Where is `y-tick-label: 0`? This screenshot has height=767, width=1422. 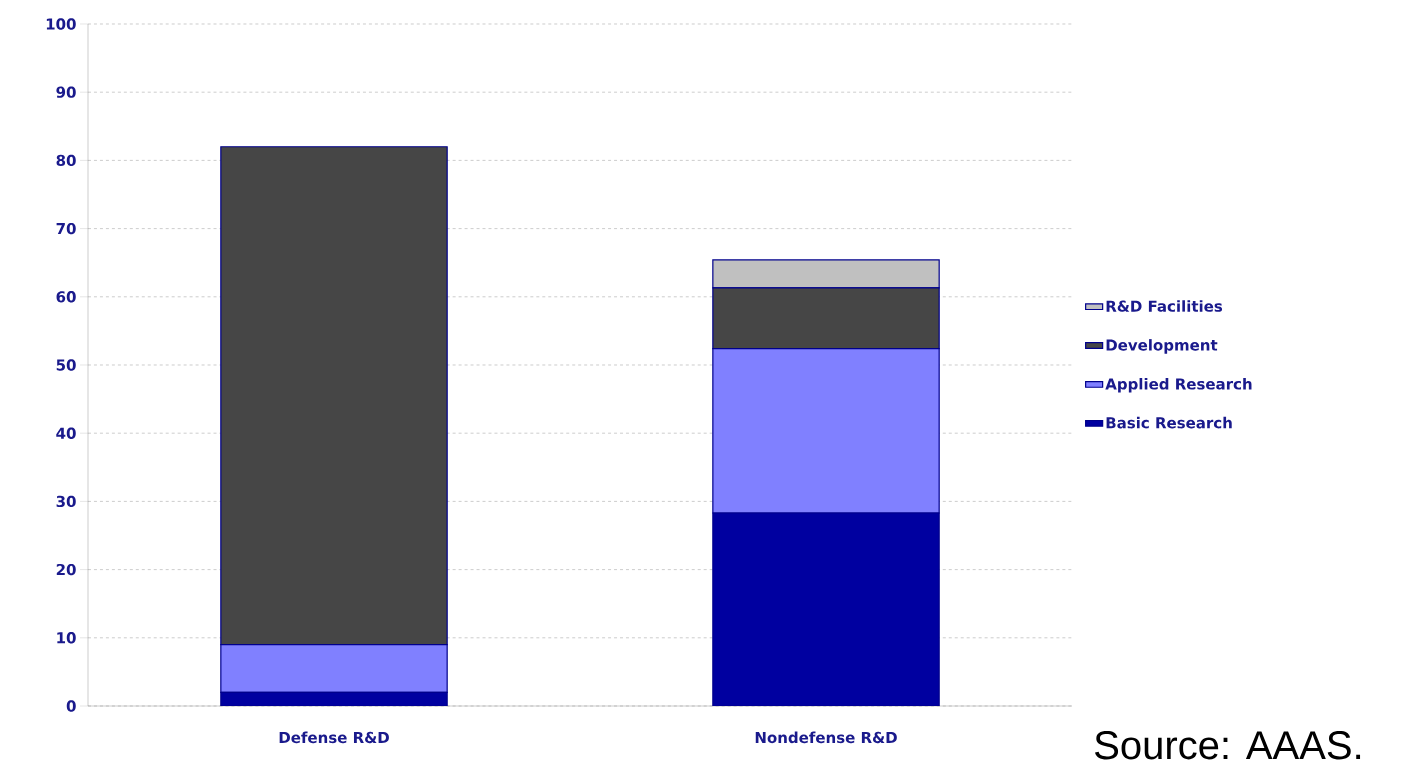
y-tick-label: 0 is located at coordinates (71, 706).